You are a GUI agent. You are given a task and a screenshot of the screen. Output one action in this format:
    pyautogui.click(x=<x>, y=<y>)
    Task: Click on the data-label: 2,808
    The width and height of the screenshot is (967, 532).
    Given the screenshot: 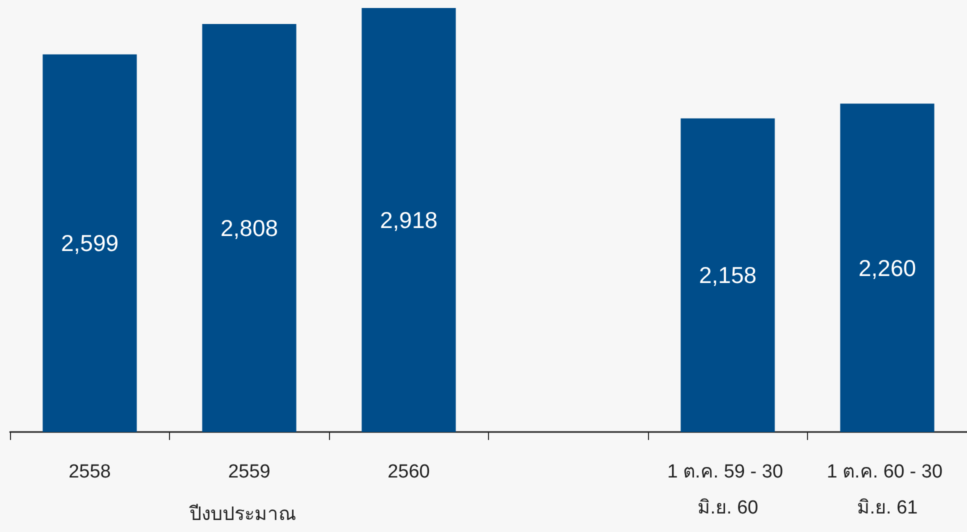 What is the action you would take?
    pyautogui.click(x=249, y=227)
    